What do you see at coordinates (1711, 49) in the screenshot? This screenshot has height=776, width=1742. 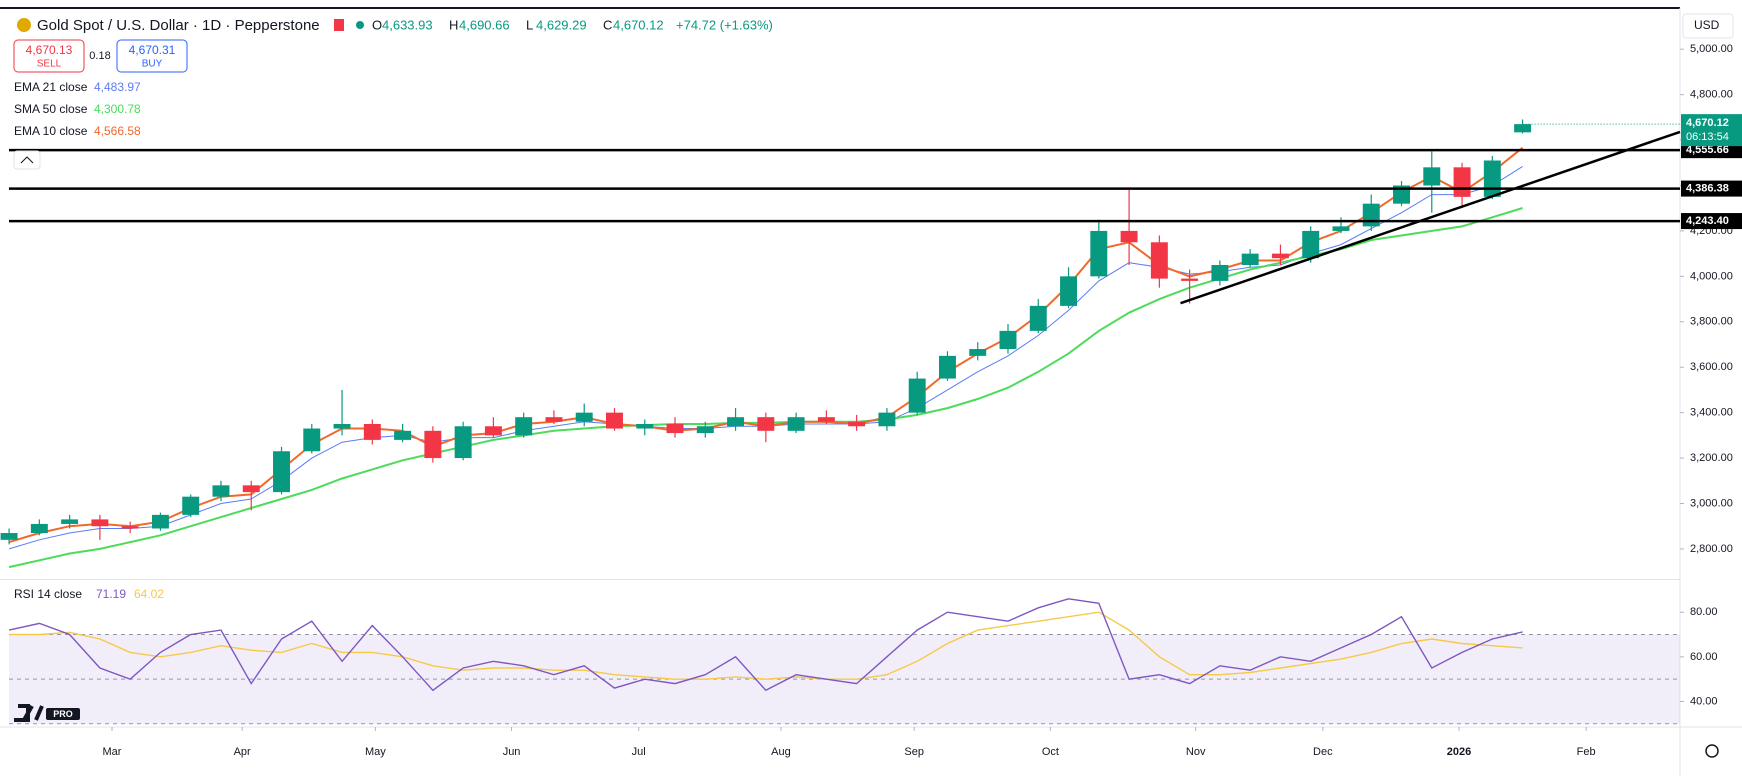 I see `y-tick-label: 5,000.00` at bounding box center [1711, 49].